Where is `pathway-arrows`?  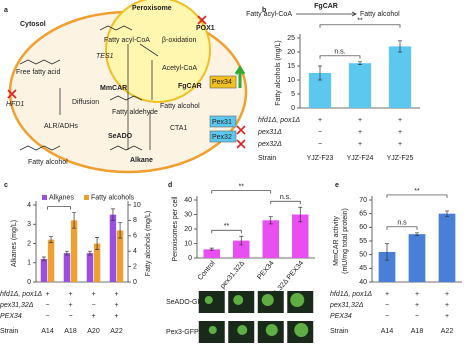
pathway-arrows is located at coordinates (109, 96).